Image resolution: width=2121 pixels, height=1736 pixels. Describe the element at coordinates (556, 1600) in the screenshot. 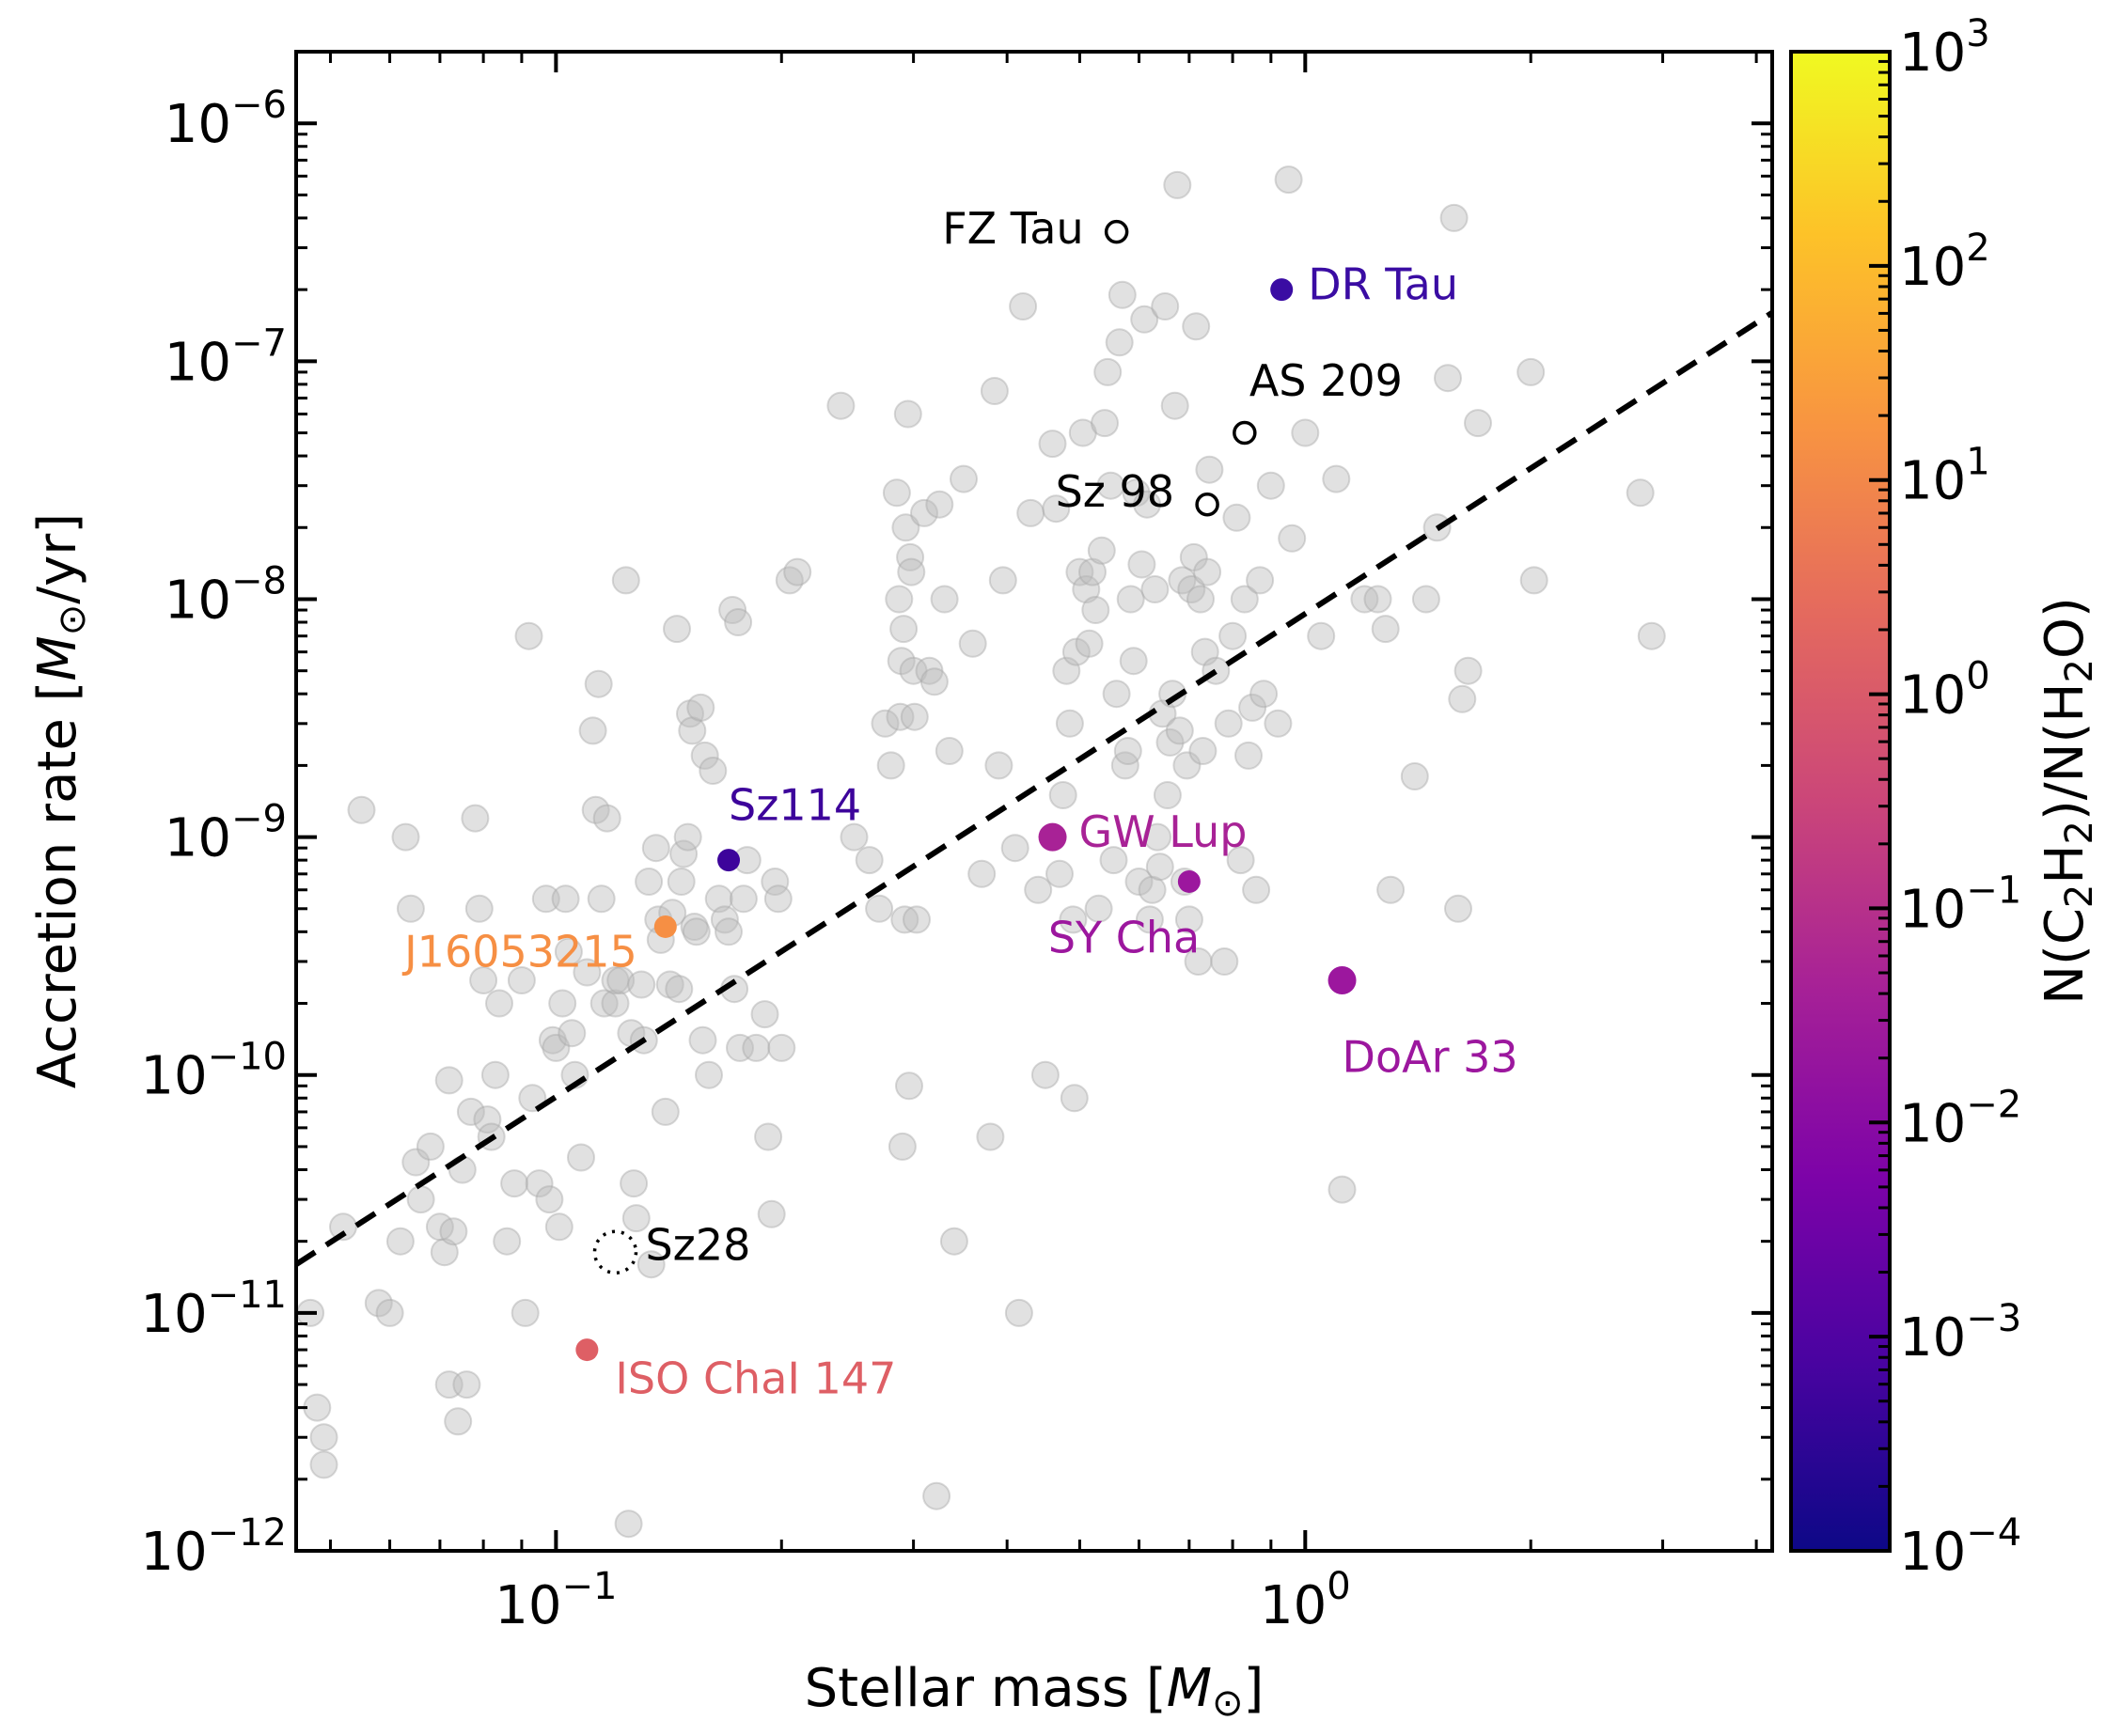

I see `x-tick-label: 10−1` at that location.